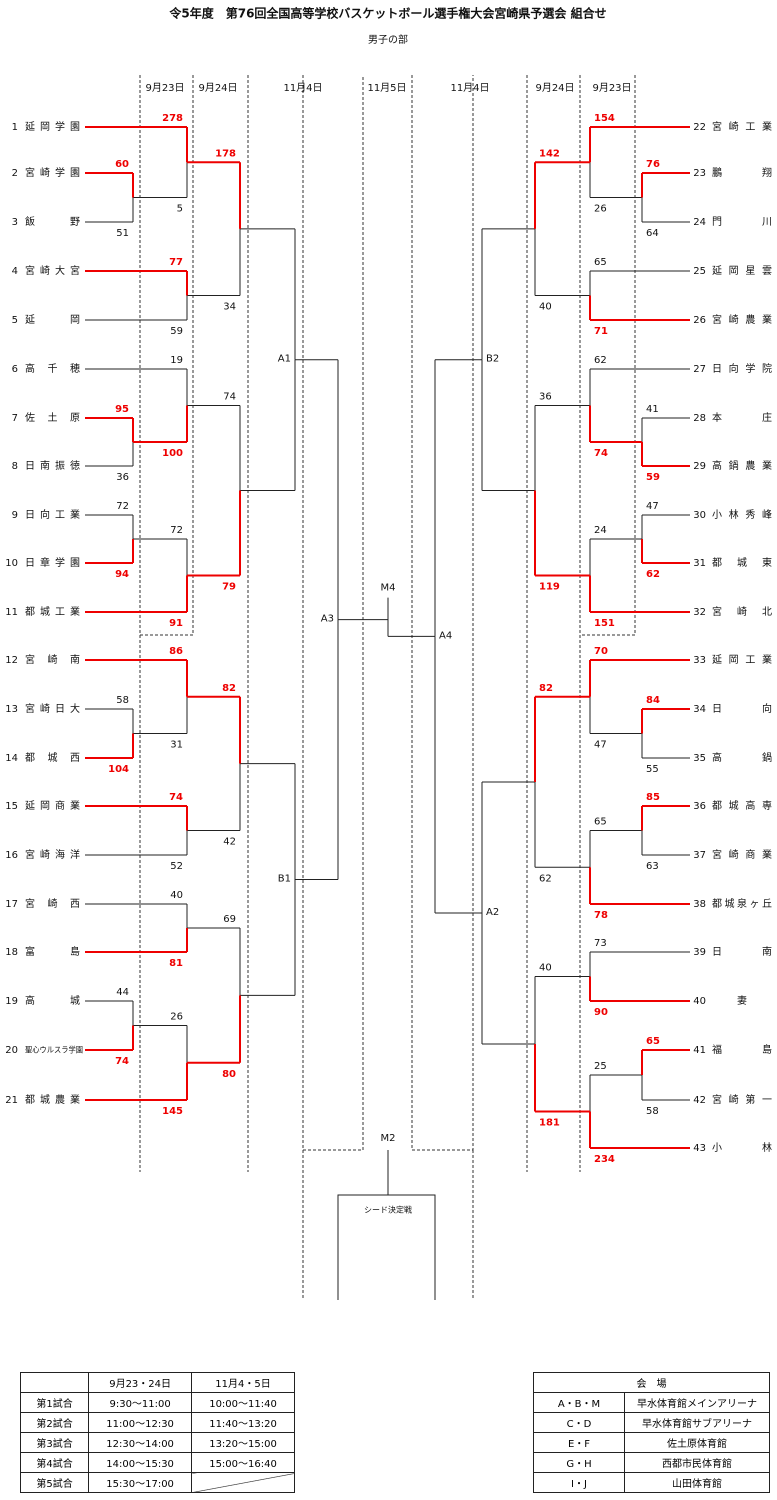 This screenshot has height=1500, width=777. I want to click on team-number: 34, so click(699, 709).